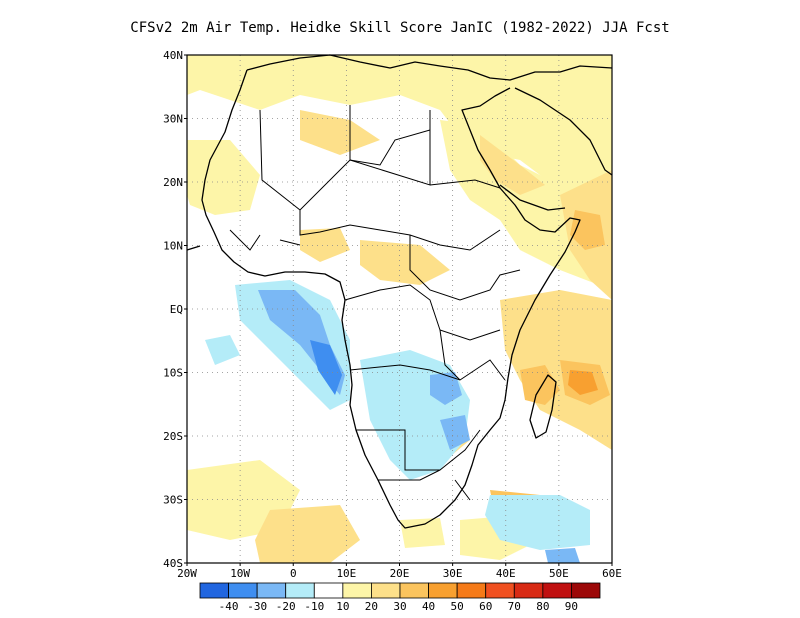  Describe the element at coordinates (173, 55) in the screenshot. I see `lat-tick-label: 40N` at that location.